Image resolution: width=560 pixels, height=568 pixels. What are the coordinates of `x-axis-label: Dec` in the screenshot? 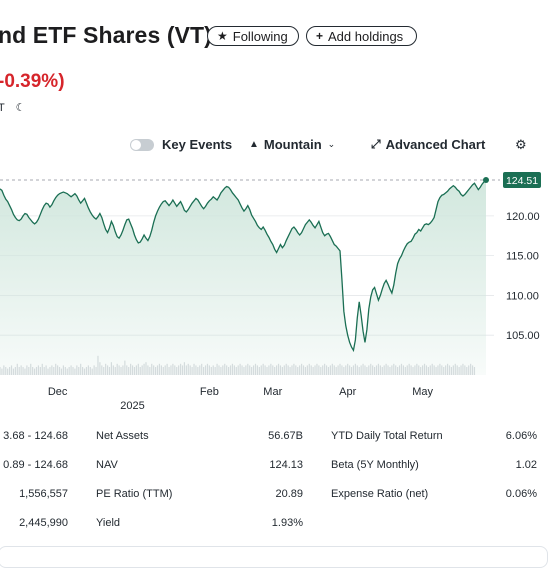 It's located at (58, 392).